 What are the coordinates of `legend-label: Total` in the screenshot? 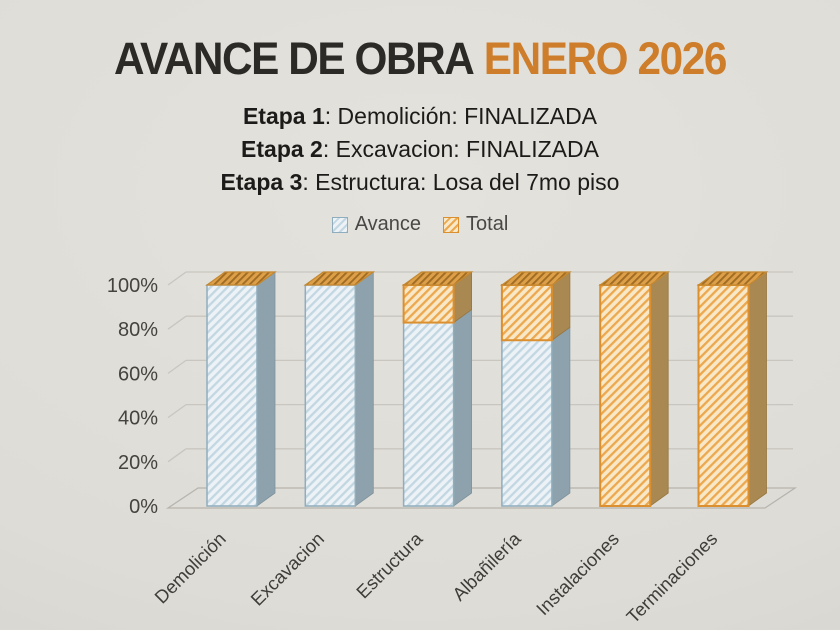 It's located at (487, 224).